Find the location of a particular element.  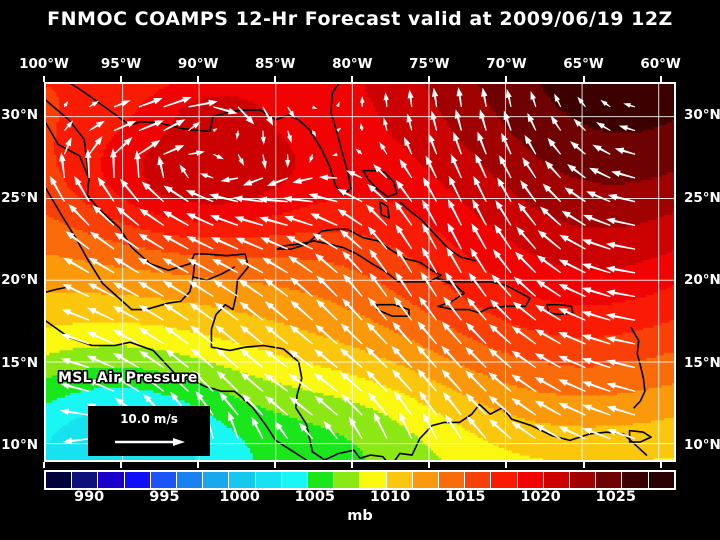

colorbar-tick-label: 990 is located at coordinates (89, 497).